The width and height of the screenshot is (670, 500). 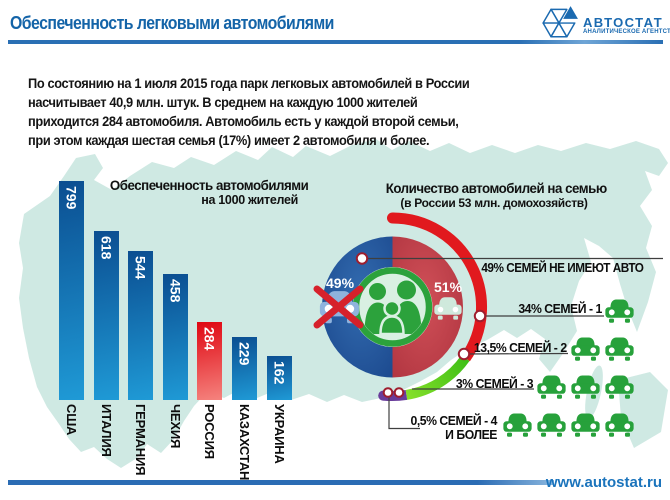 I want to click on header-divider, so click(x=335, y=42).